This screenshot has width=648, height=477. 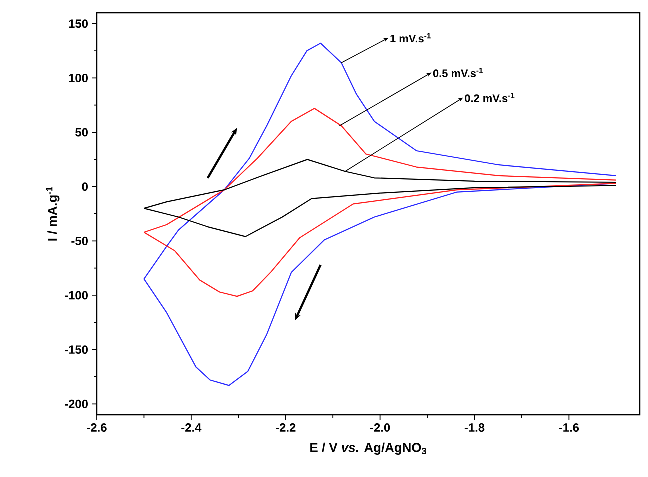 I want to click on x-tick-label: -1.8, so click(x=474, y=428).